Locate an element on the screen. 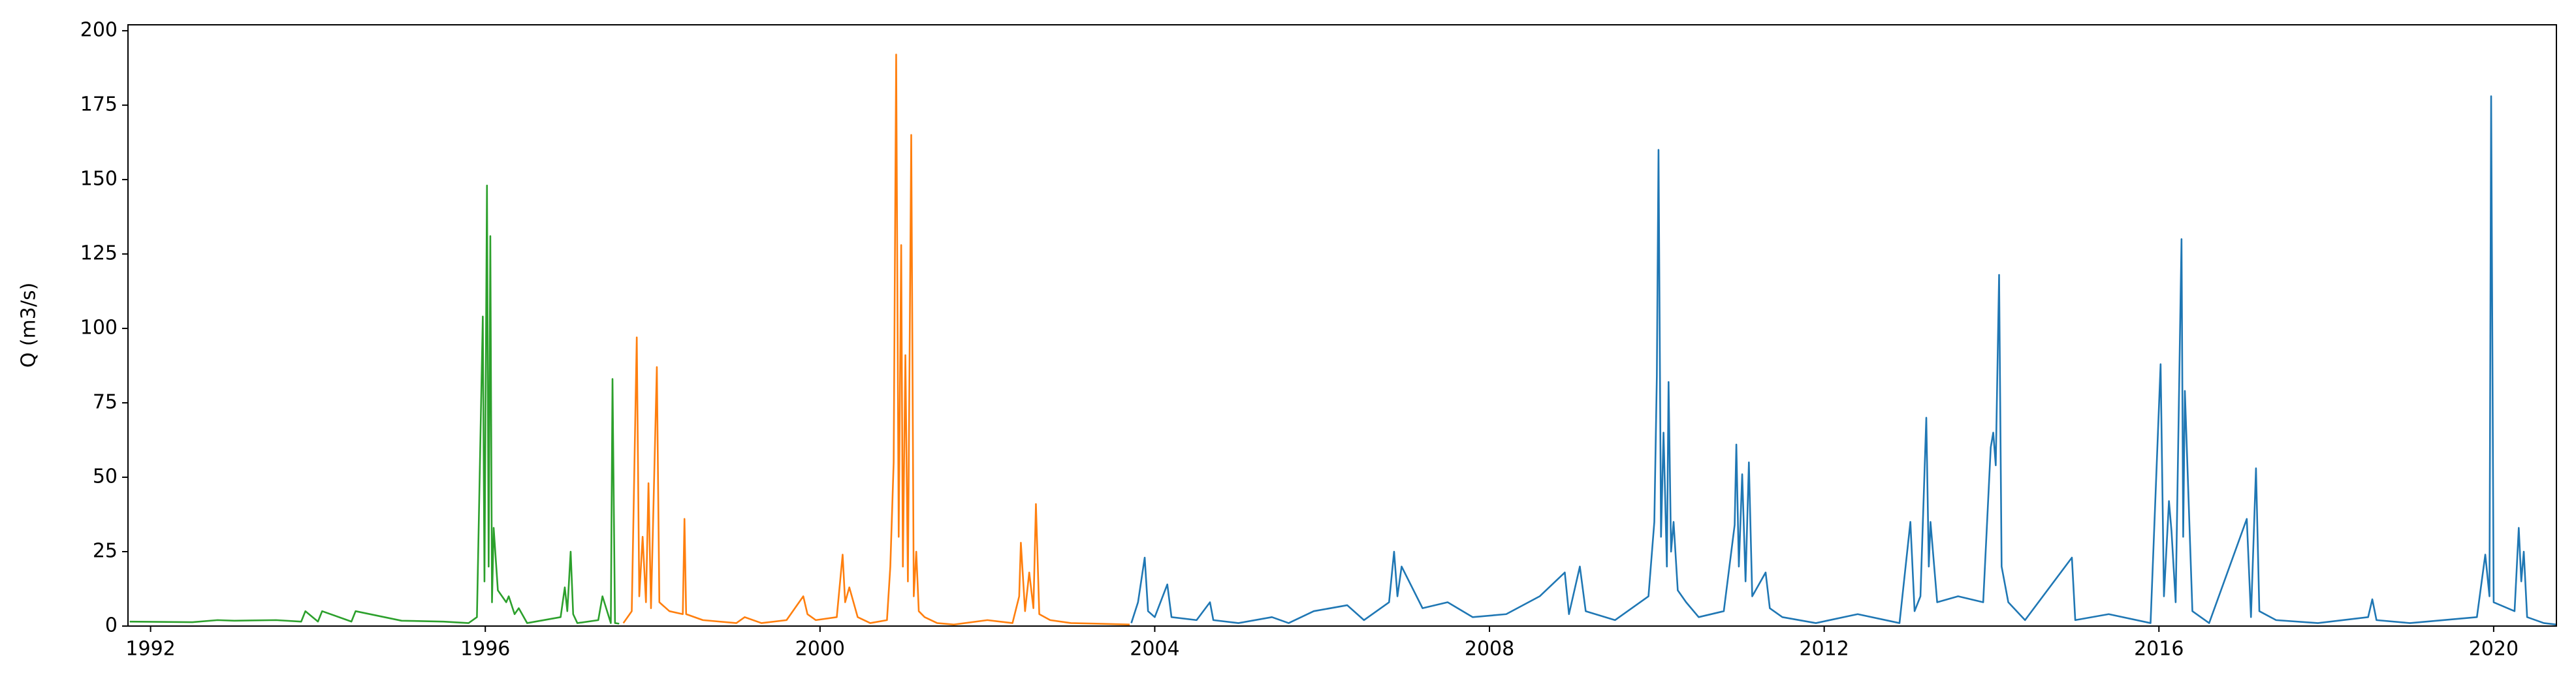 The image size is (2576, 692). y-tick-label: 175 is located at coordinates (99, 104).